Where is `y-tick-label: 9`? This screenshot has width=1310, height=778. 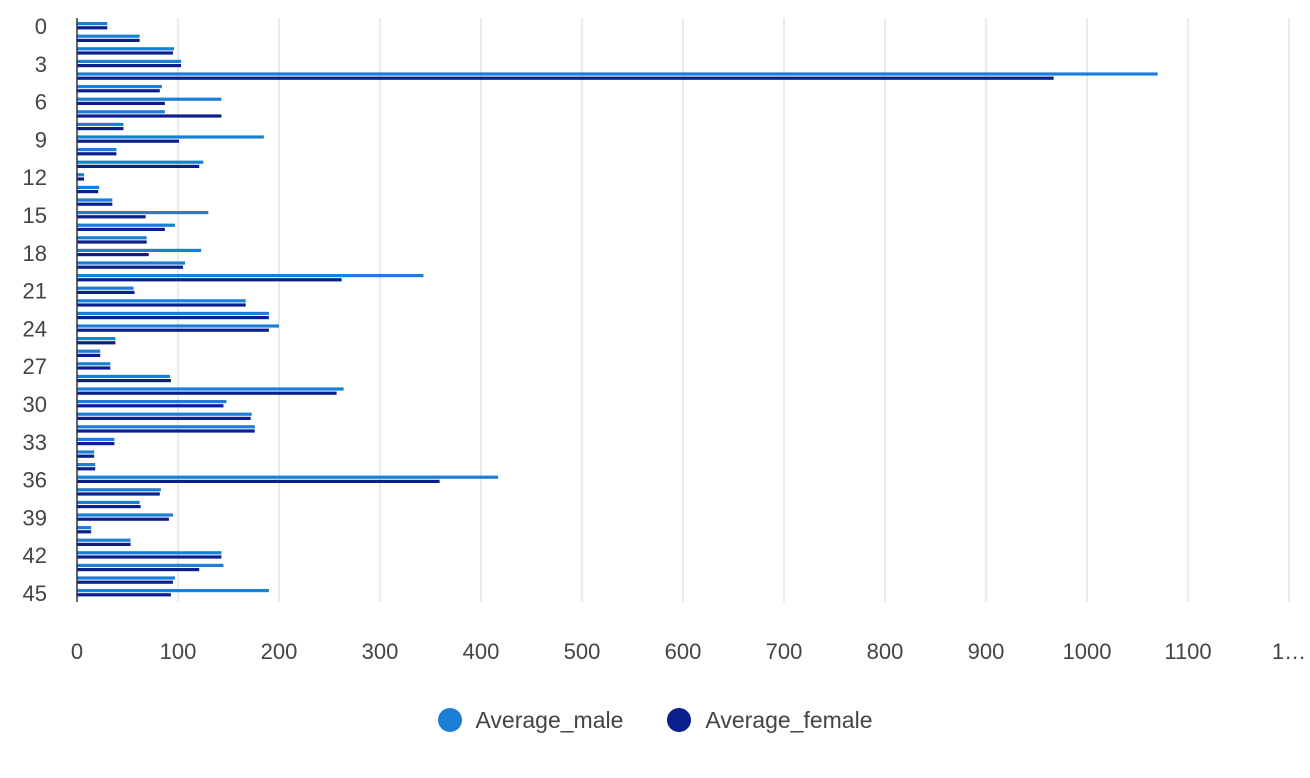 y-tick-label: 9 is located at coordinates (41, 139).